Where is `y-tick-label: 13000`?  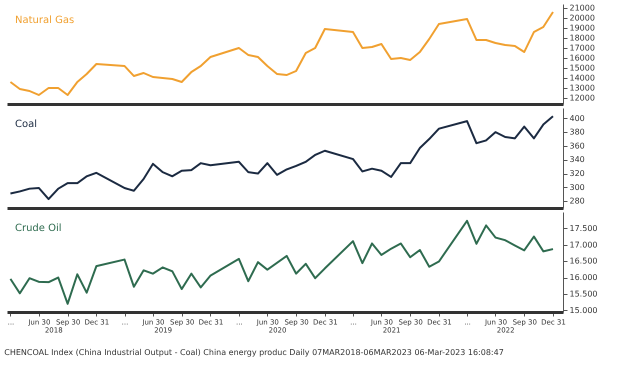
y-tick-label: 13000 is located at coordinates (582, 88).